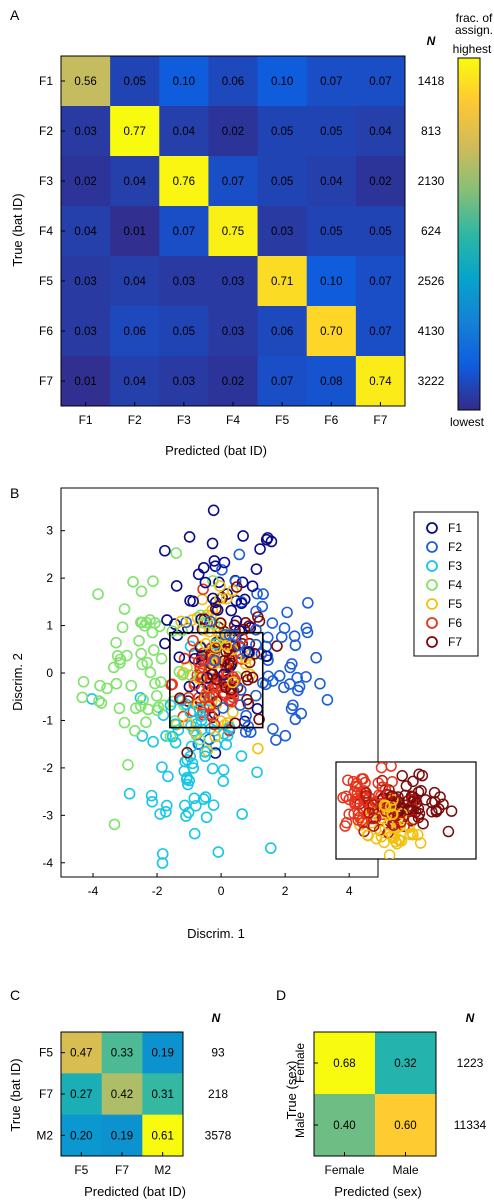 Image resolution: width=494 pixels, height=1200 pixels. I want to click on cell-value: 0.74, so click(380, 382).